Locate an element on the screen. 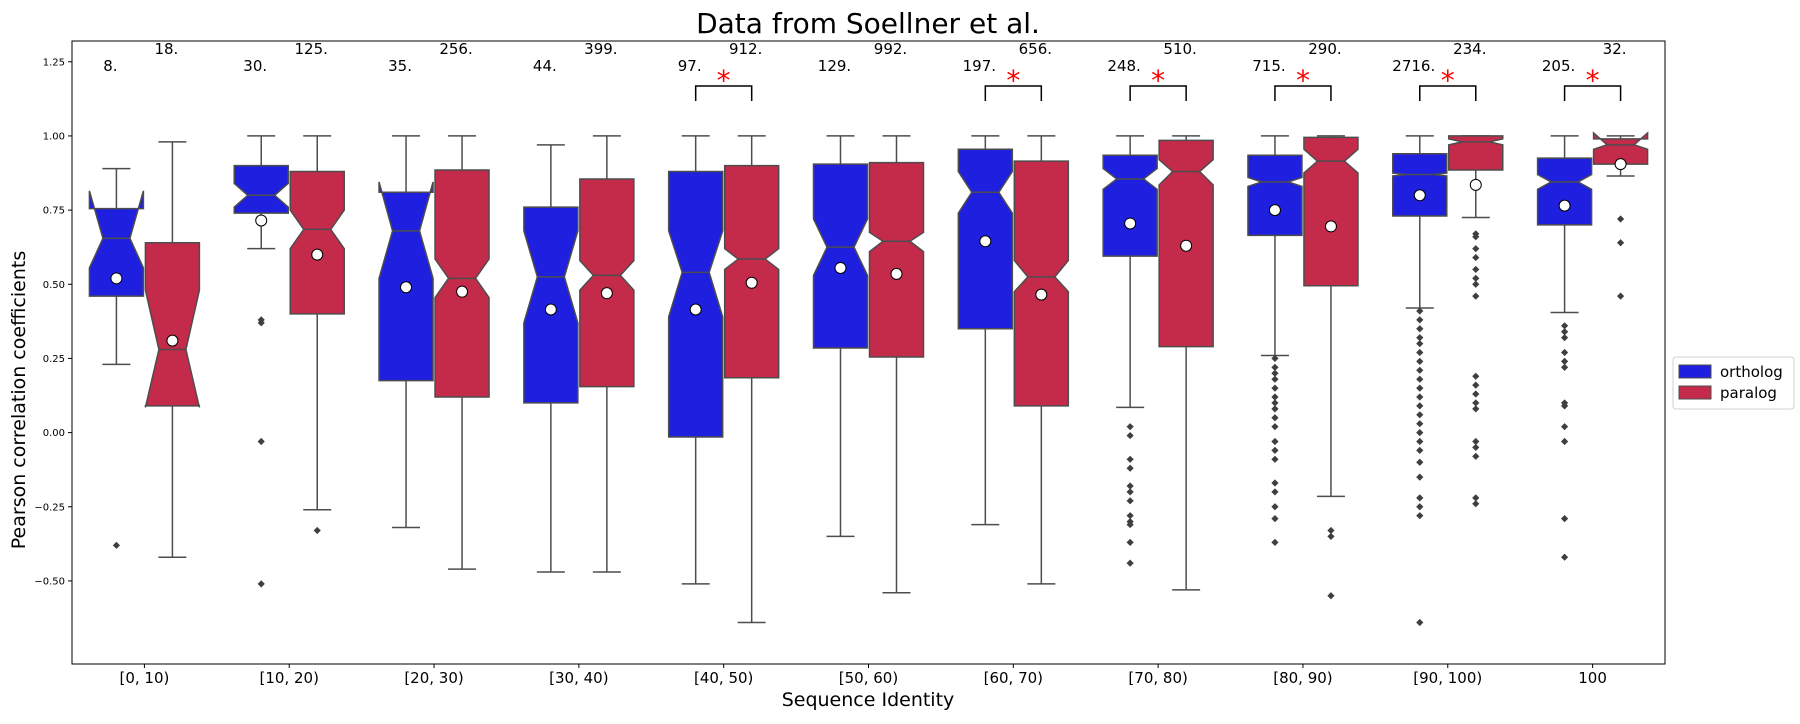 The height and width of the screenshot is (724, 1800). y-tick-label: 0.50 is located at coordinates (54, 285).